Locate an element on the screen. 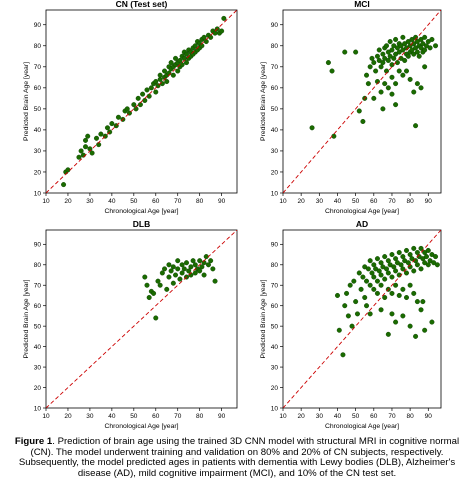 This screenshot has width=474, height=484. y-tick-label: 50 is located at coordinates (275, 109).